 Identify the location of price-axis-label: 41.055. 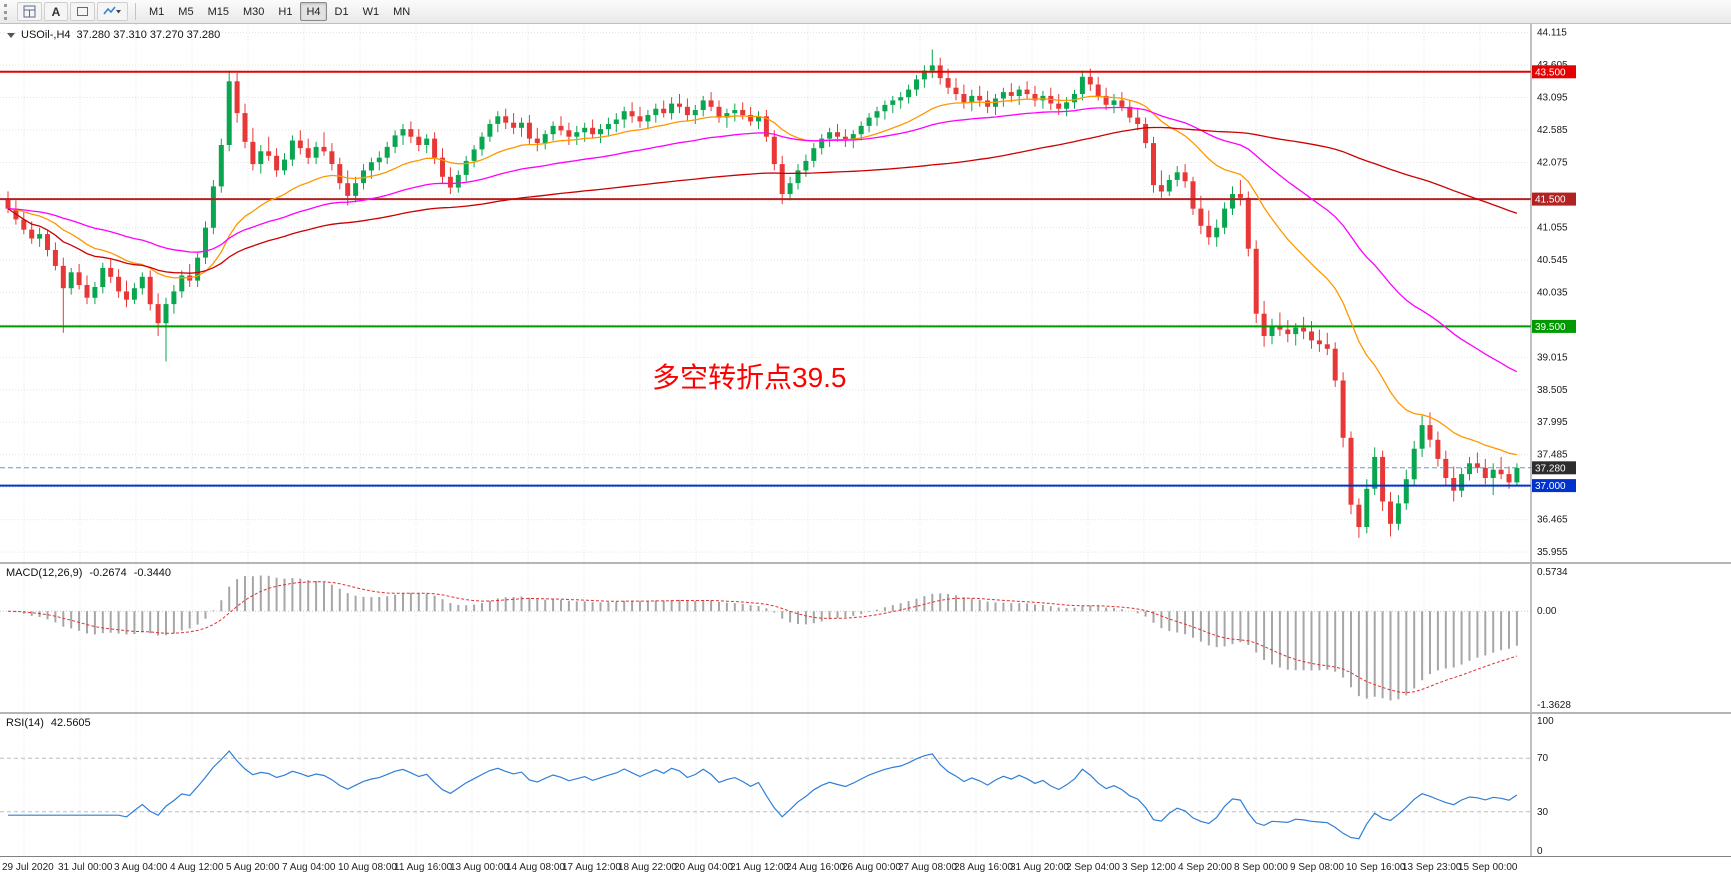
(1552, 227).